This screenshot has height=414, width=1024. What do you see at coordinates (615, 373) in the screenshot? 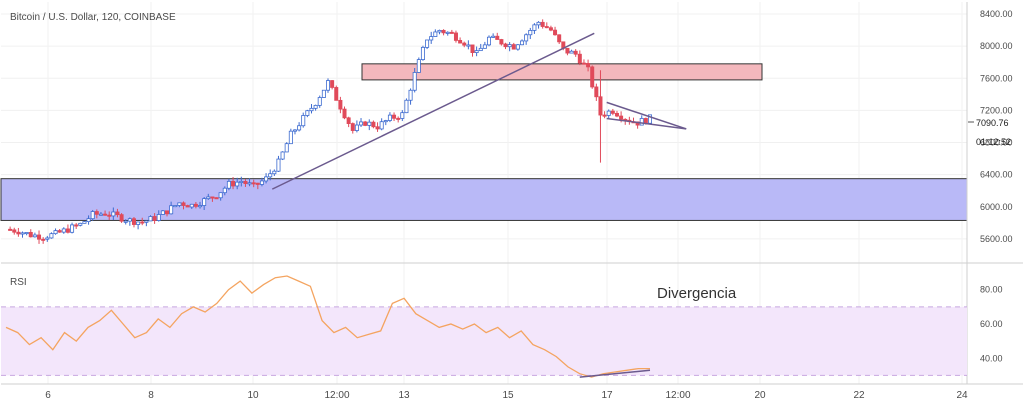
I see `divergence-line` at bounding box center [615, 373].